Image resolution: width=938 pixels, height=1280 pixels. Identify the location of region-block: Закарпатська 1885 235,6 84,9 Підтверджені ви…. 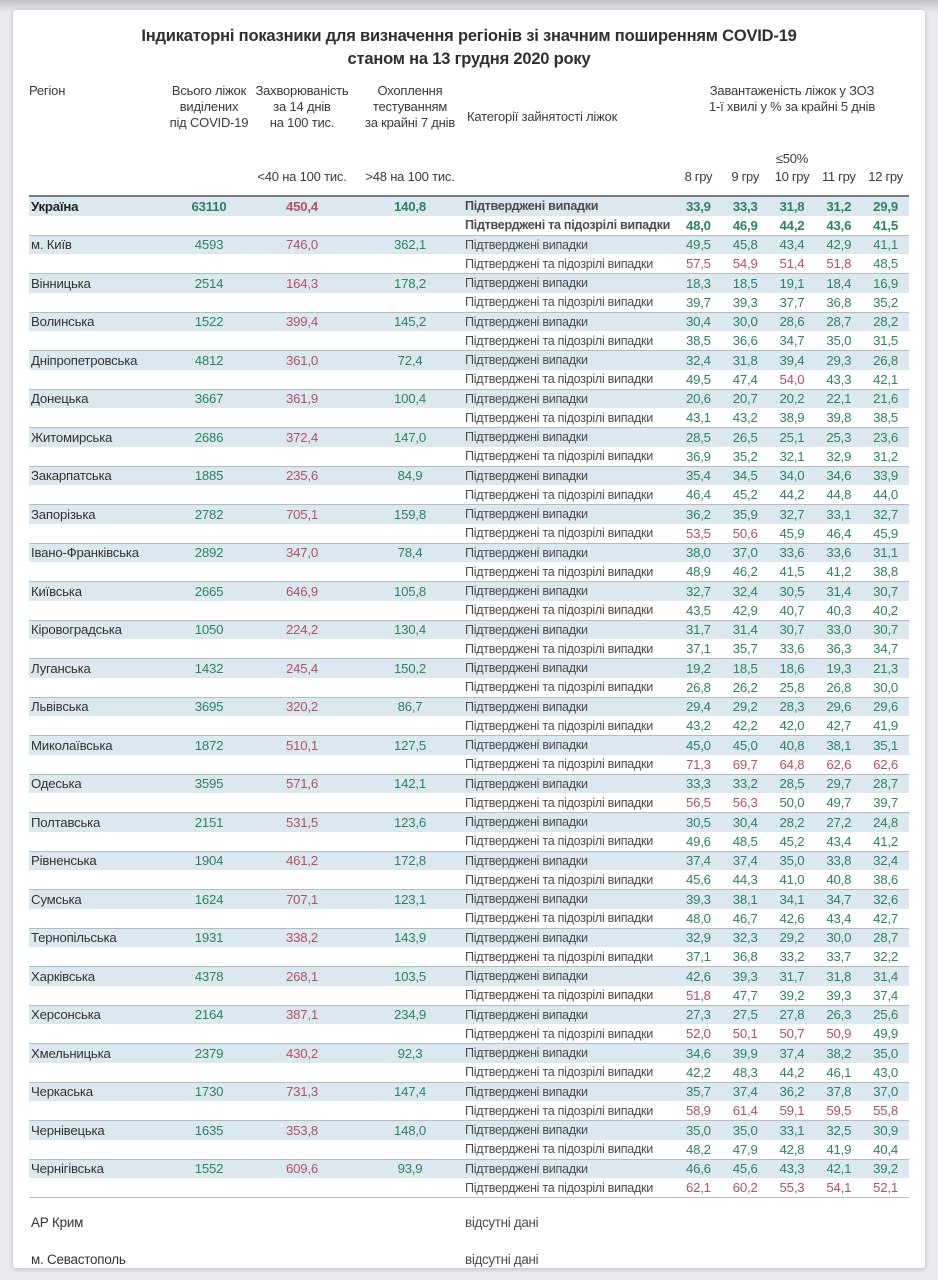
(469, 485).